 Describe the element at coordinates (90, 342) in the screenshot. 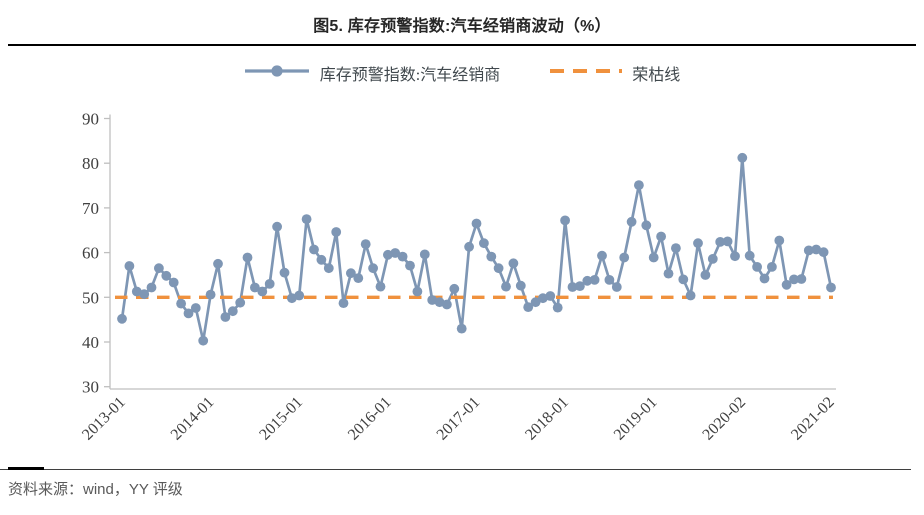

I see `y-tick-label: 40` at that location.